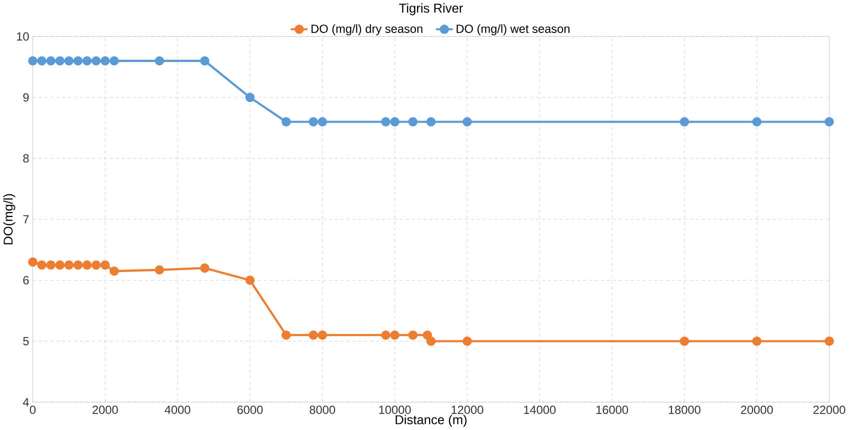  What do you see at coordinates (105, 410) in the screenshot?
I see `x-tick-label: 2000` at bounding box center [105, 410].